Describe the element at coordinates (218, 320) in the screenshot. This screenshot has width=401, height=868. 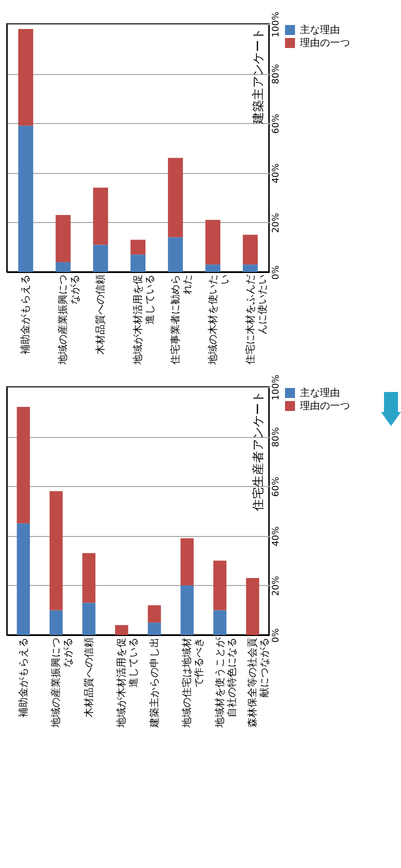
I see `x-tick-label: 地域の木材を使いたい` at that location.